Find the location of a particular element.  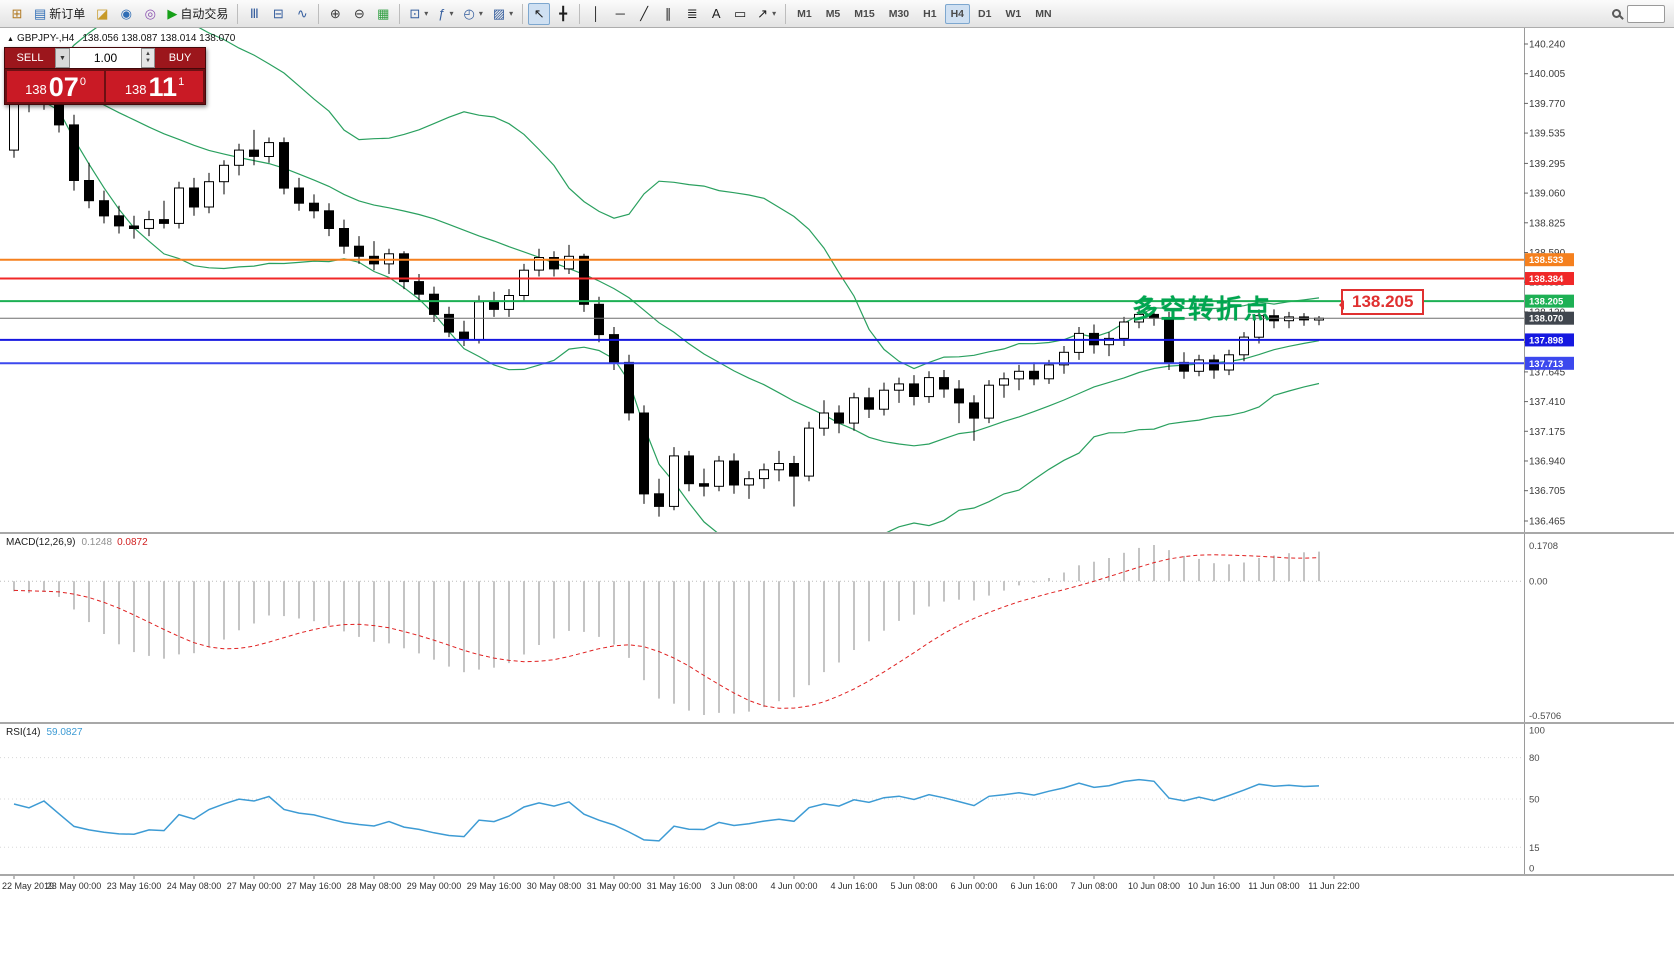

svg-text: 0.1708 is located at coordinates (1543, 546).